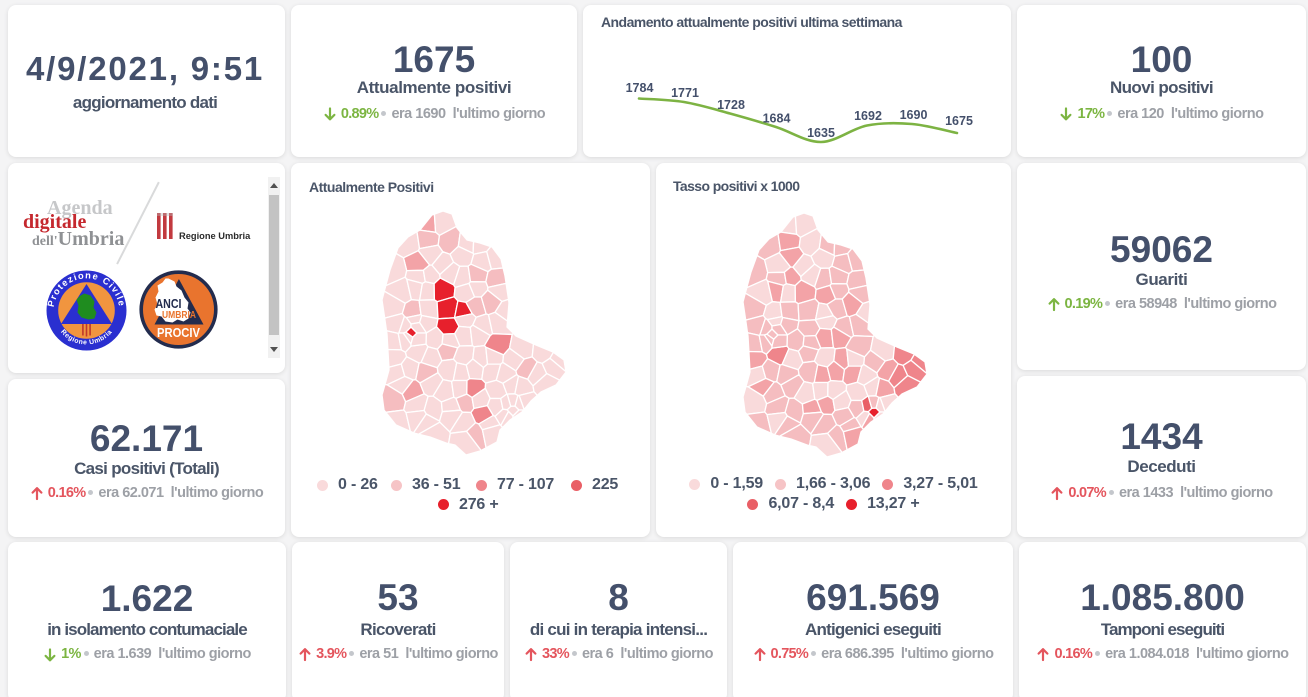  I want to click on svg-text: PROCIV, so click(179, 333).